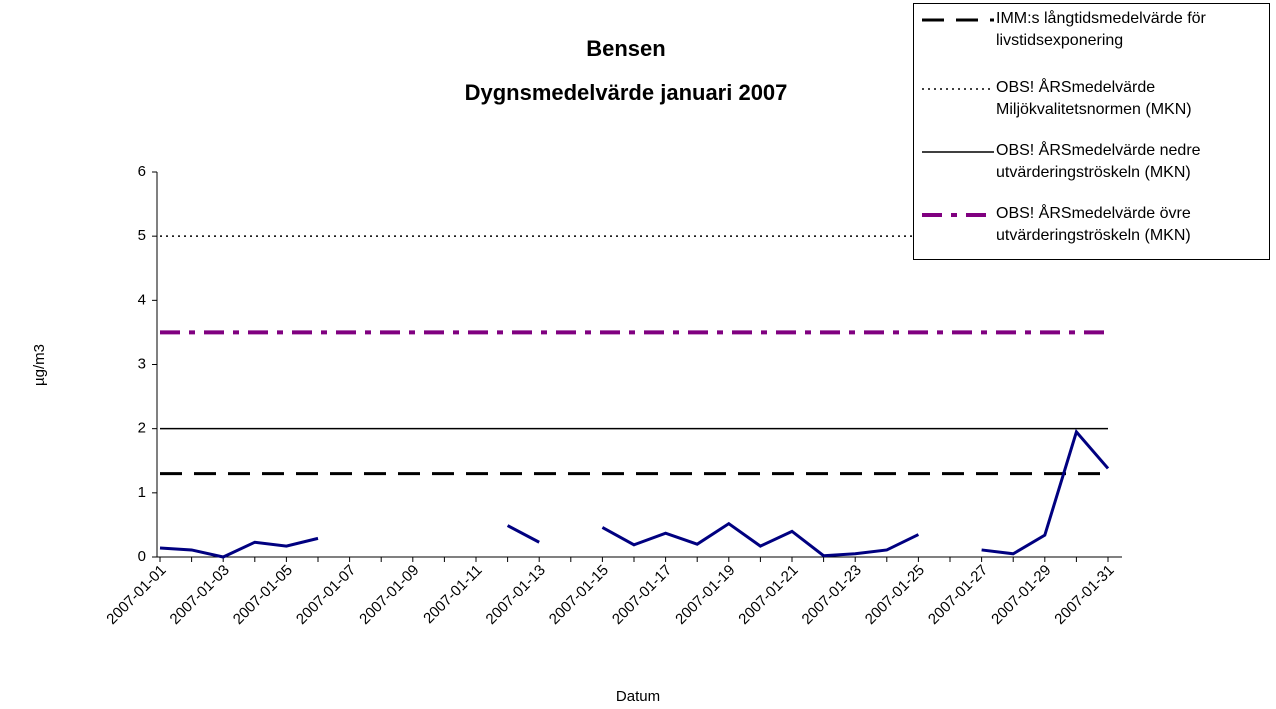 The height and width of the screenshot is (709, 1276). What do you see at coordinates (625, 48) in the screenshot?
I see `chart-title: Bensen` at bounding box center [625, 48].